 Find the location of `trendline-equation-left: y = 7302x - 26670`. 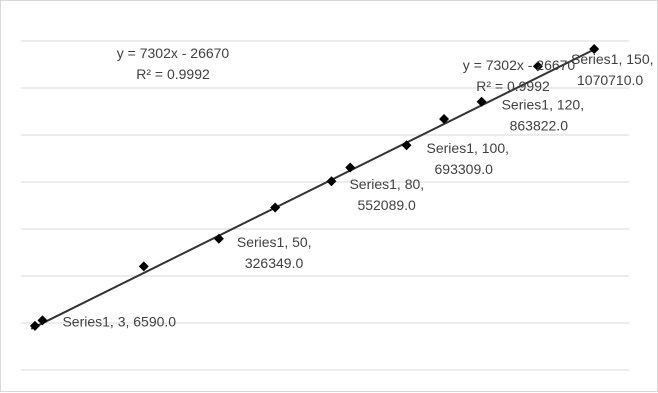

trendline-equation-left: y = 7302x - 26670 is located at coordinates (173, 53).